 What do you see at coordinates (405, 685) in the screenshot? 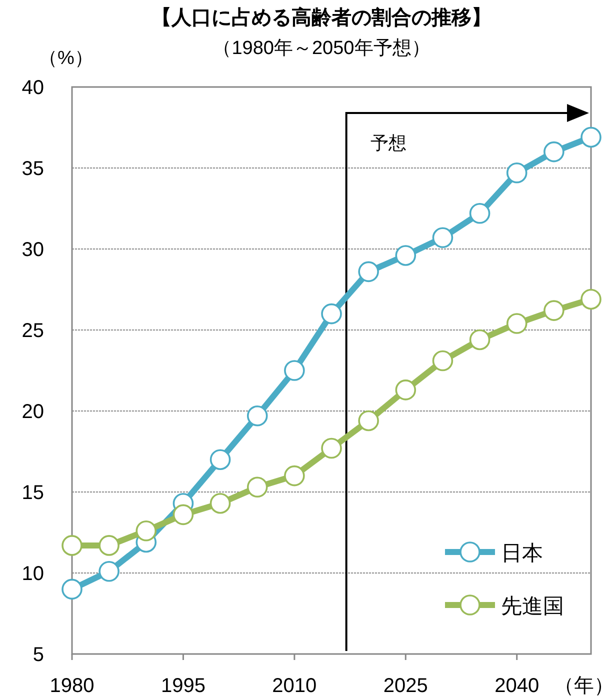
I see `x-tick-label: 2025` at bounding box center [405, 685].